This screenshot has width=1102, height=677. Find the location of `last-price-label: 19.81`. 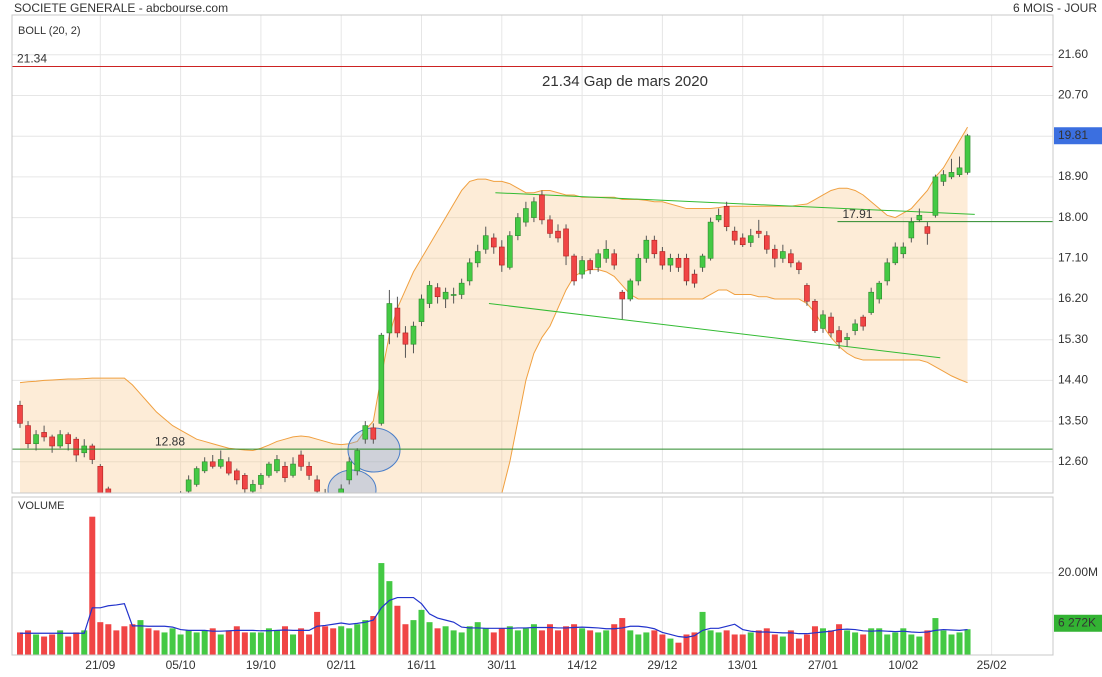

last-price-label: 19.81 is located at coordinates (1073, 135).